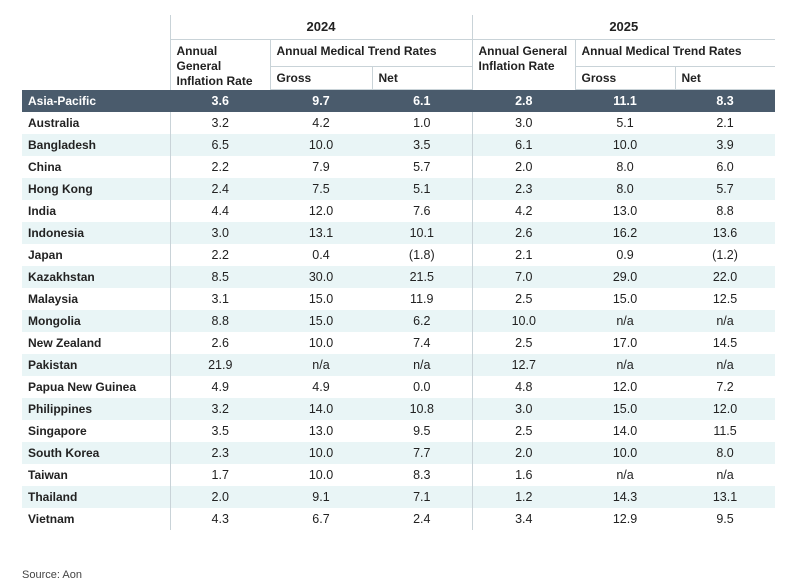  I want to click on value-cell: 13.0, so click(321, 431).